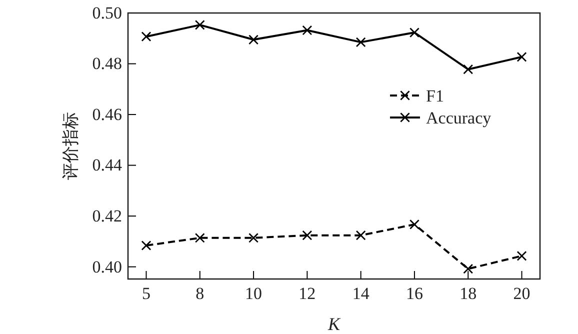 The width and height of the screenshot is (578, 334). Describe the element at coordinates (107, 216) in the screenshot. I see `y-tick-label: 0.42` at that location.